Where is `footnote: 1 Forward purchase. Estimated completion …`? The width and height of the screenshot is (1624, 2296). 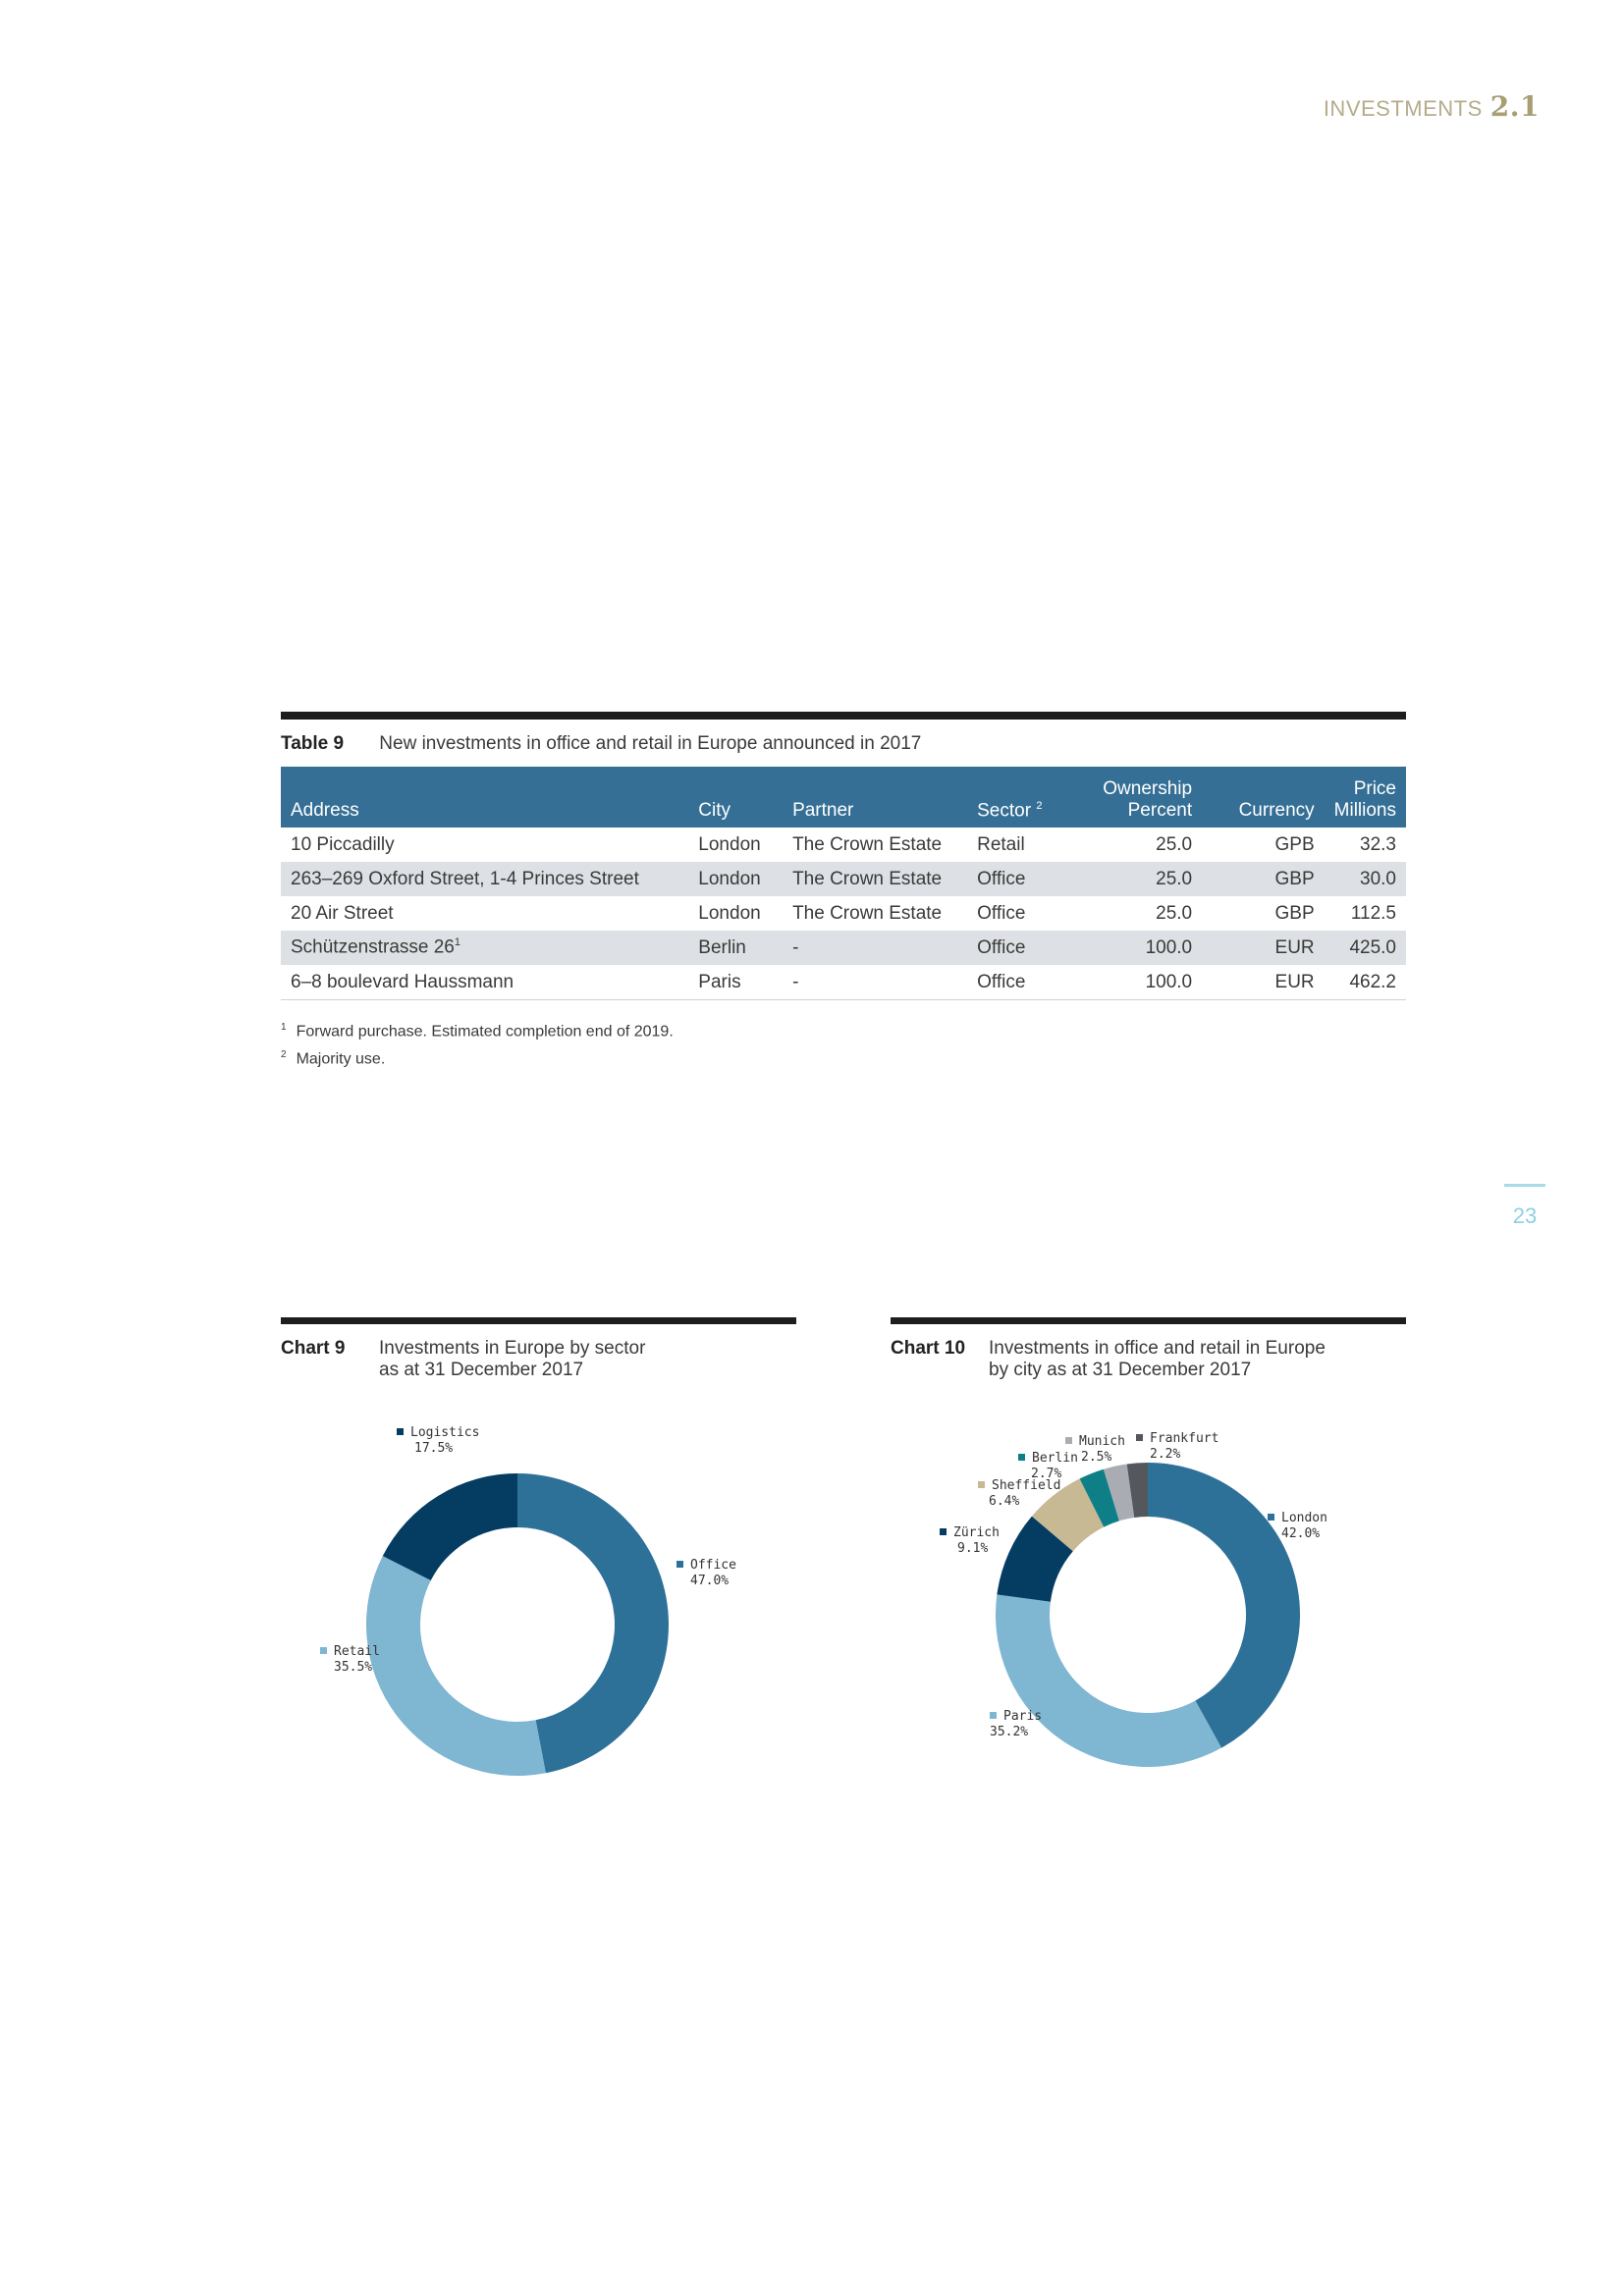
footnote: 1 Forward purchase. Estimated completion … is located at coordinates (843, 1030).